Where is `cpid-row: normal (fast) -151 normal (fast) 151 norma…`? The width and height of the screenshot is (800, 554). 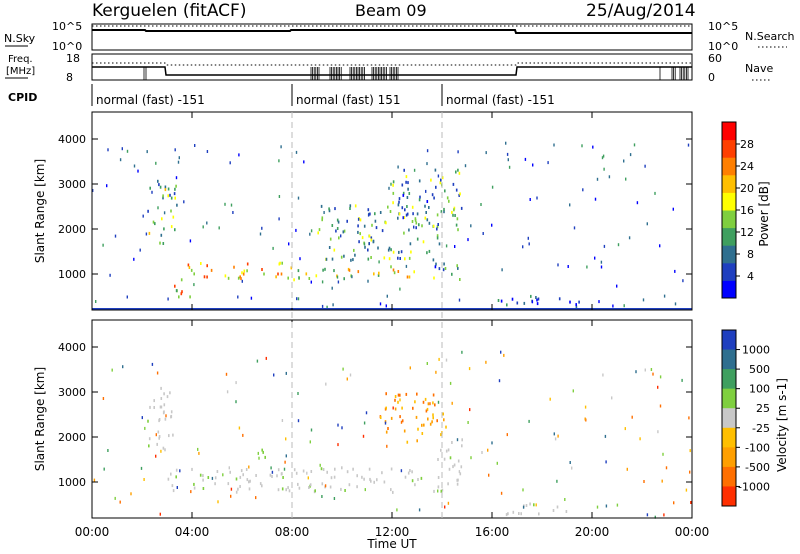 cpid-row: normal (fast) -151 normal (fast) 151 norma… is located at coordinates (323, 95).